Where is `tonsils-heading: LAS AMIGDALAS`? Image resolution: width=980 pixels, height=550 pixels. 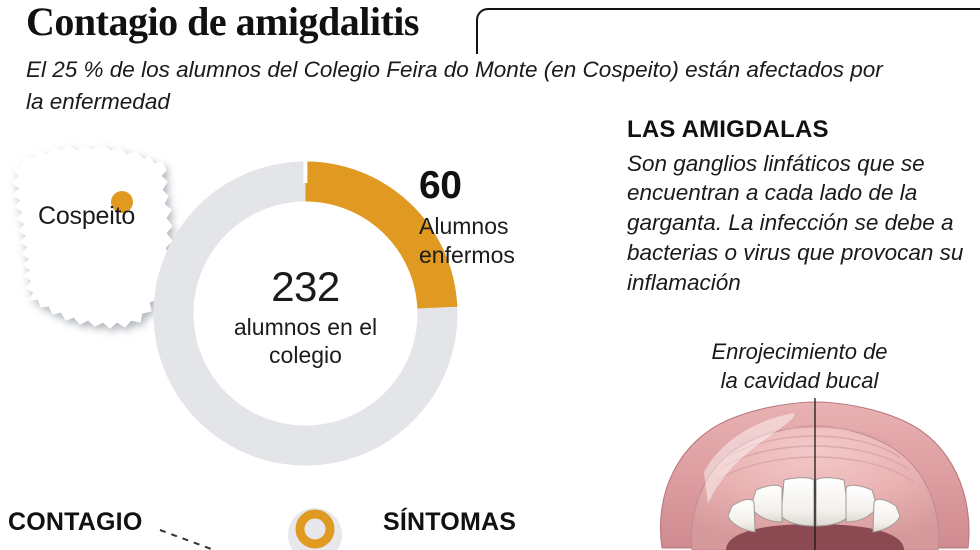
tonsils-heading: LAS AMIGDALAS is located at coordinates (728, 129).